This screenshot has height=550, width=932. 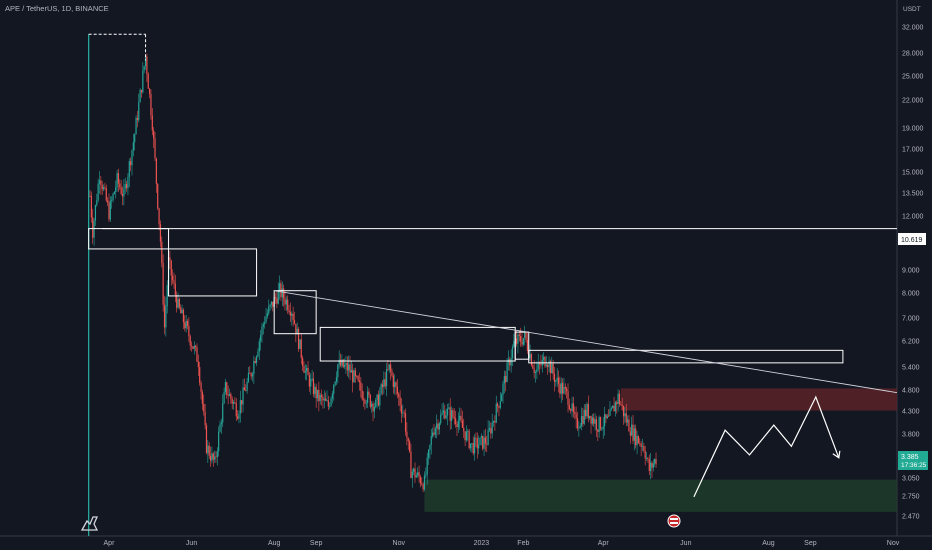 What do you see at coordinates (911, 294) in the screenshot?
I see `price-tick-label: 8.000` at bounding box center [911, 294].